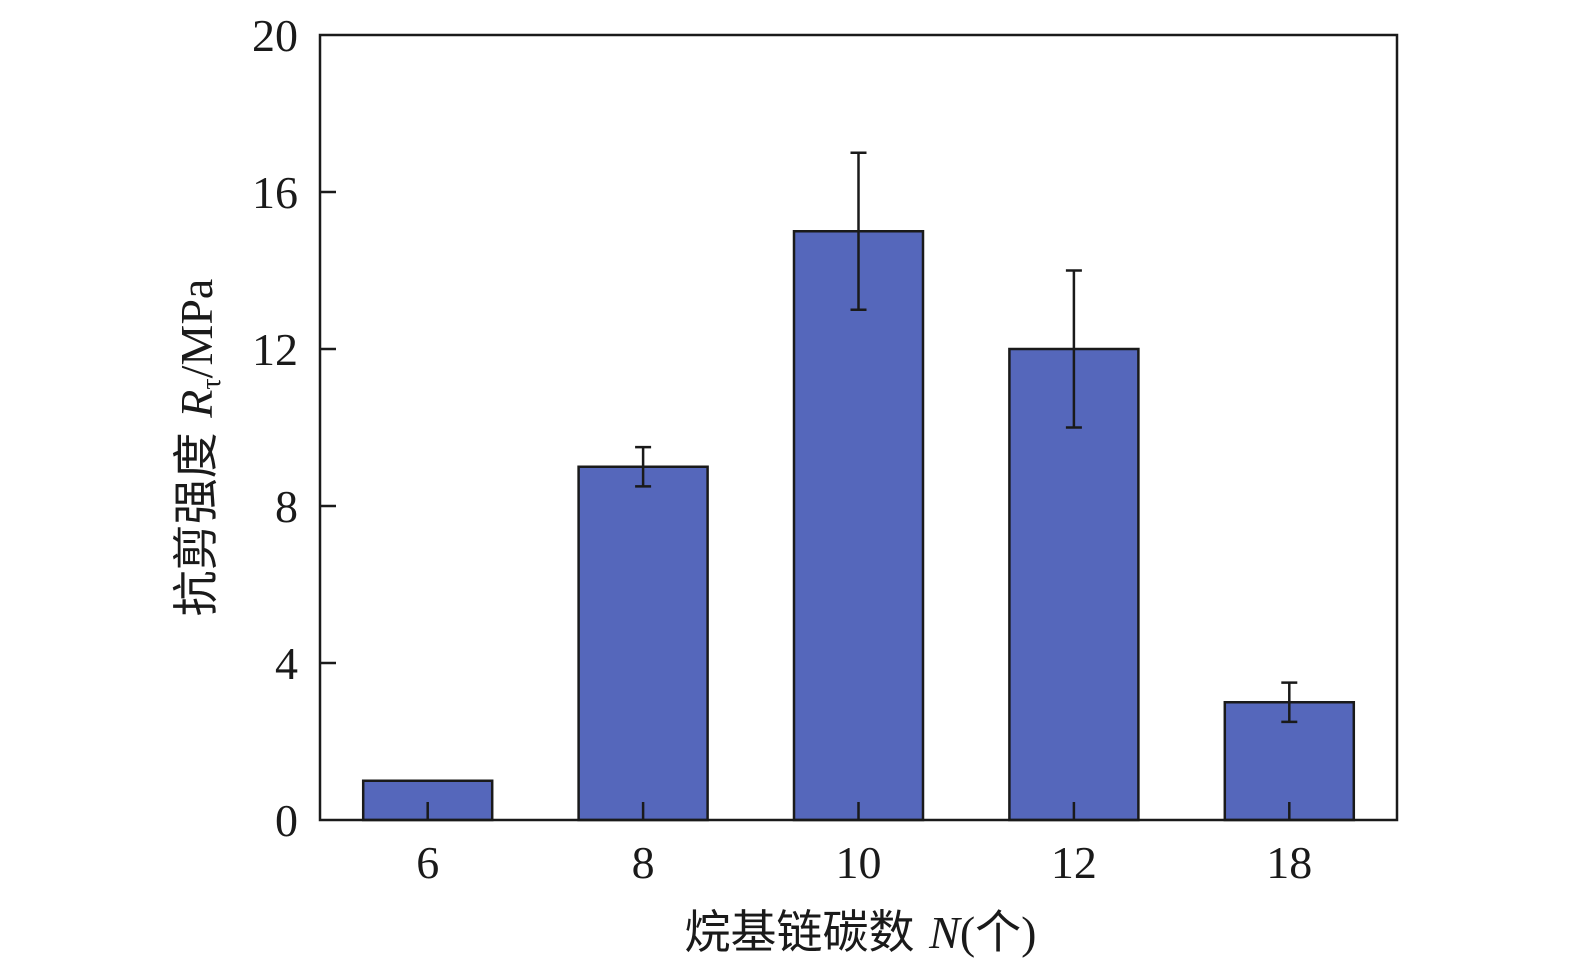 The image size is (1575, 974). Describe the element at coordinates (196, 517) in the screenshot. I see `y-axis-title-prefix: 抗剪强度` at that location.